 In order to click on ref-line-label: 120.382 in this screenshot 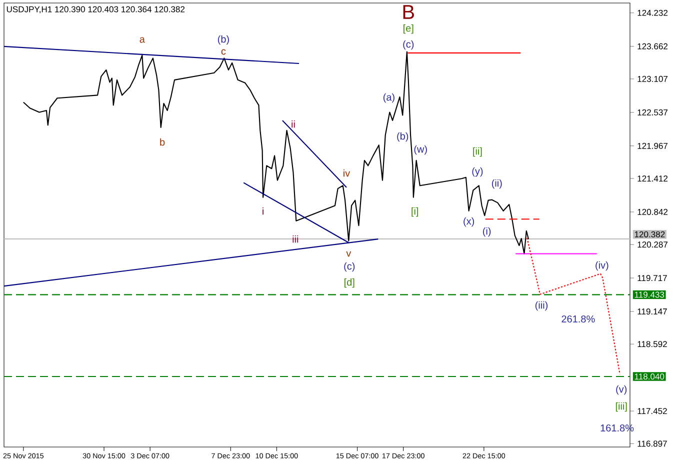, I will do `click(649, 234)`.